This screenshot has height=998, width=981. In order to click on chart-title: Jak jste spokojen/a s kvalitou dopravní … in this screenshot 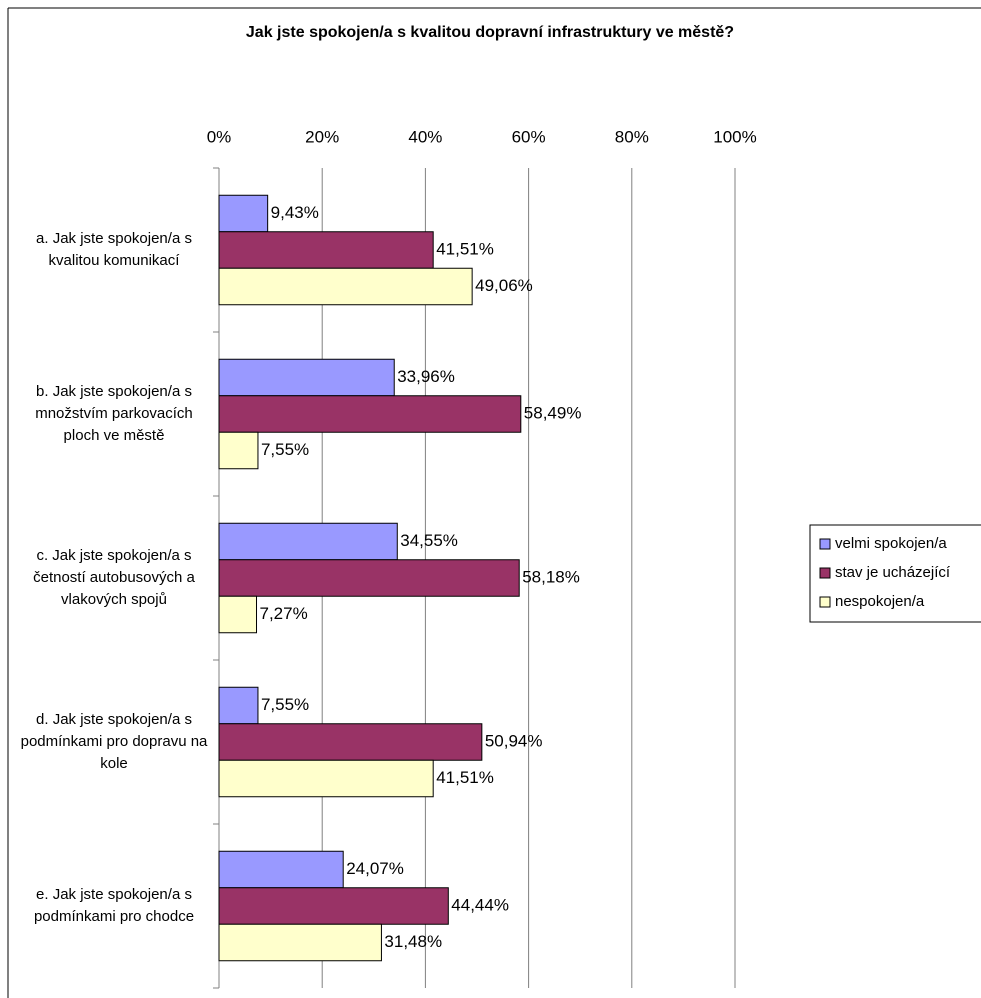, I will do `click(490, 32)`.